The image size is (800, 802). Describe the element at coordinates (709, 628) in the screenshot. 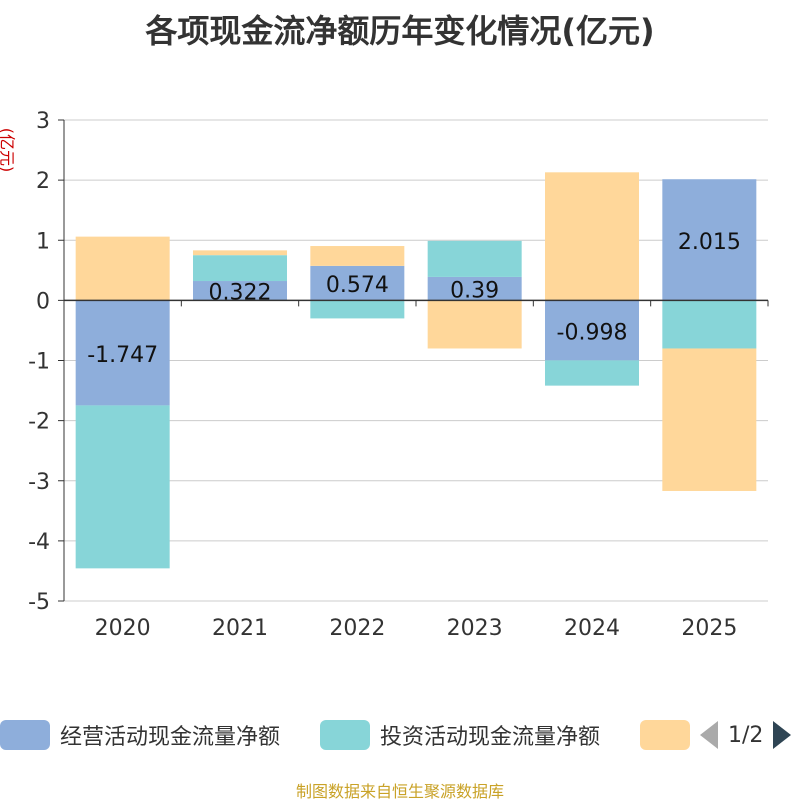

I see `x-tick-label: 2025` at that location.